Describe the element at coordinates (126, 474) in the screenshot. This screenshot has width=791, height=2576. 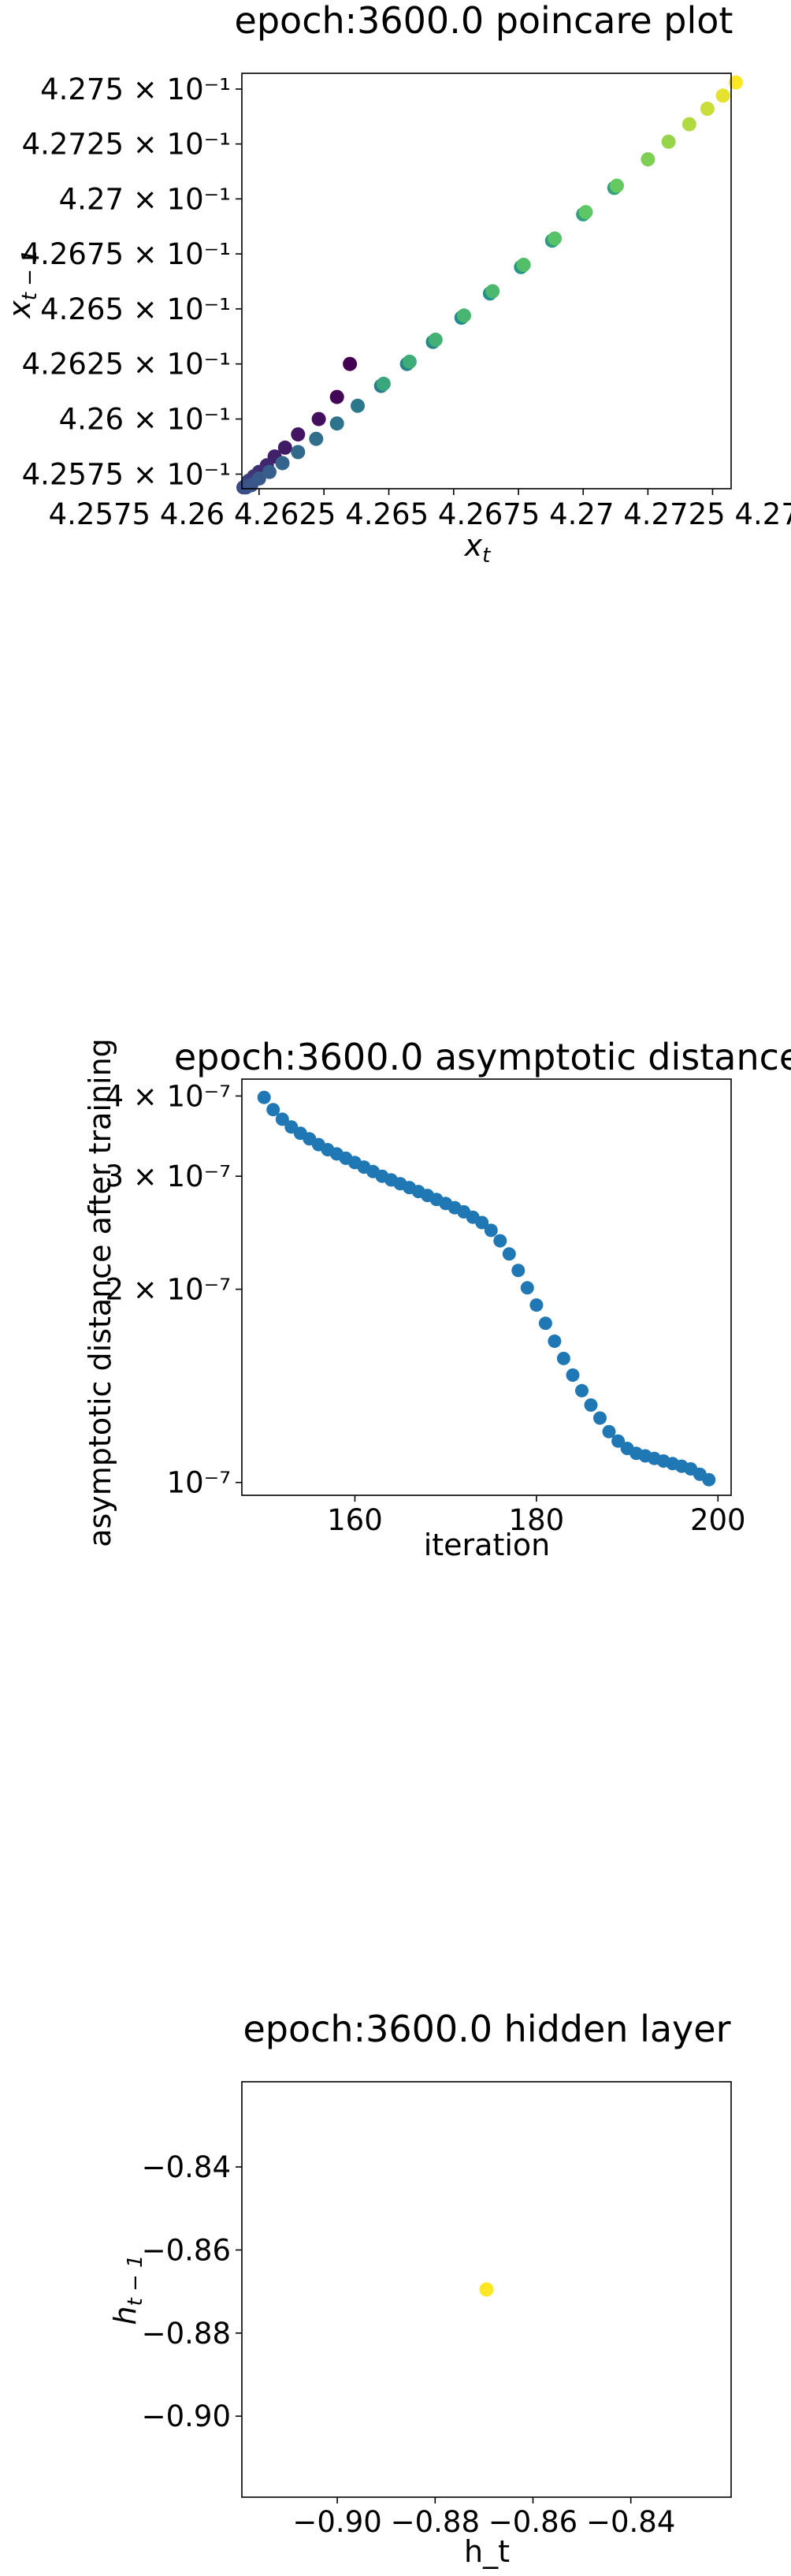
I see `poincare-y-tick-label: 4.2575 × 10⁻¹` at that location.